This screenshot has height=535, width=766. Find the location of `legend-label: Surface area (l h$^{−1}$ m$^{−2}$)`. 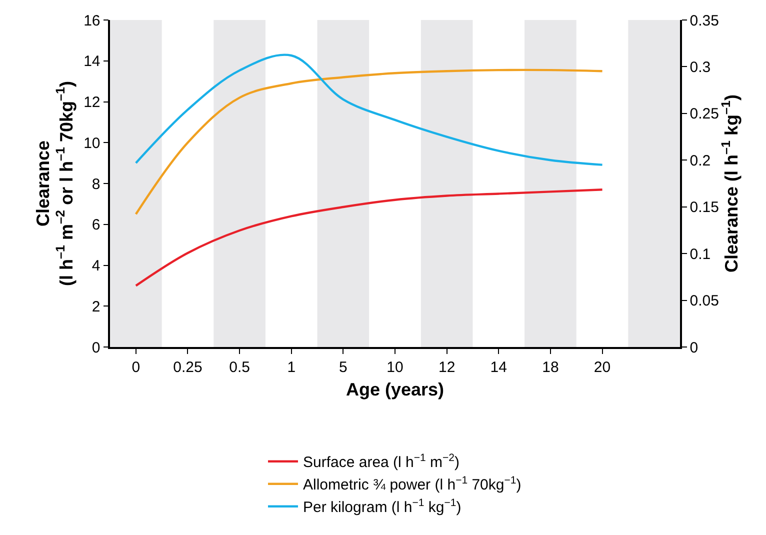

legend-label: Surface area (l h$^{−1}$ m$^{−2}$) is located at coordinates (381, 462).